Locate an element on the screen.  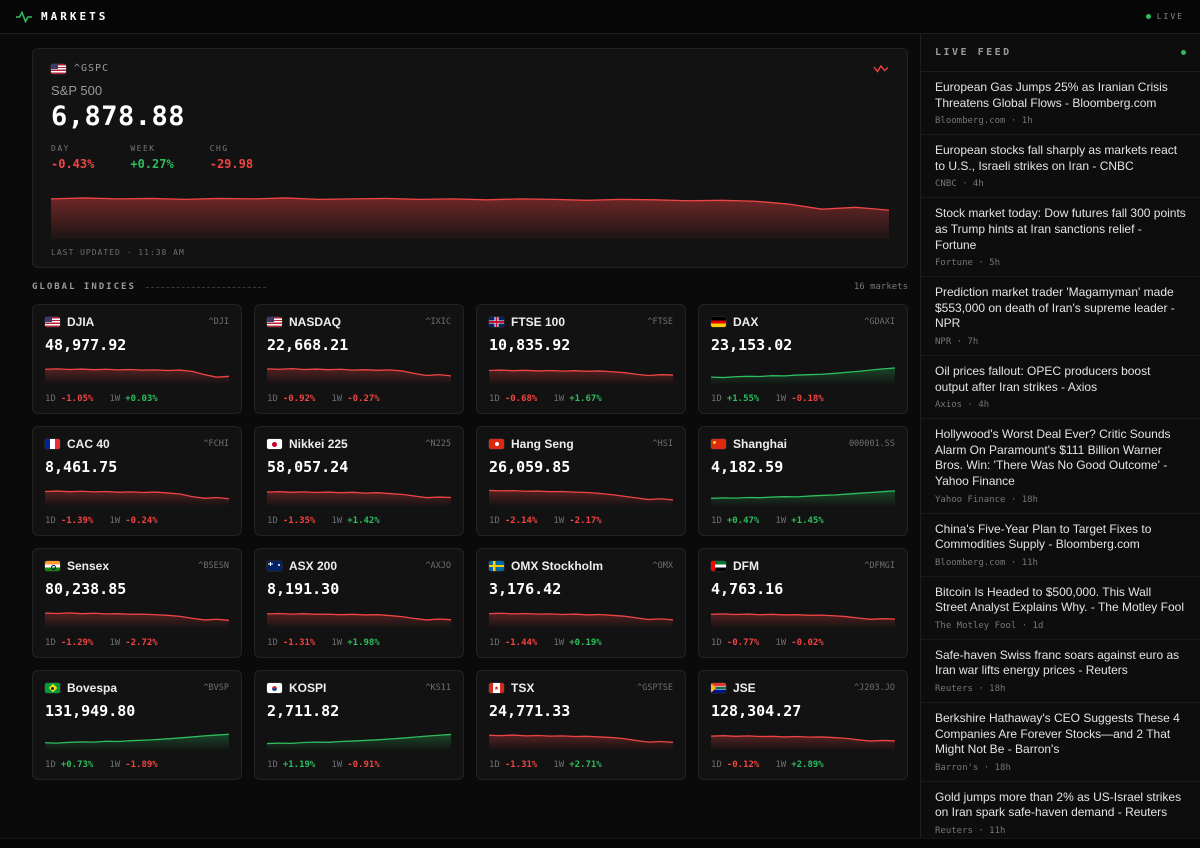
index-value: 58,057.24 is located at coordinates (308, 467).